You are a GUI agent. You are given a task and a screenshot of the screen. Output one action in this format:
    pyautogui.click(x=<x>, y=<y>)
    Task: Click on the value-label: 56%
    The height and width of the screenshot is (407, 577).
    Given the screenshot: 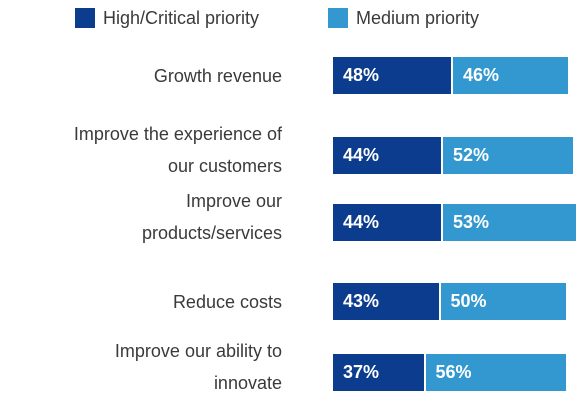 What is the action you would take?
    pyautogui.click(x=453, y=372)
    